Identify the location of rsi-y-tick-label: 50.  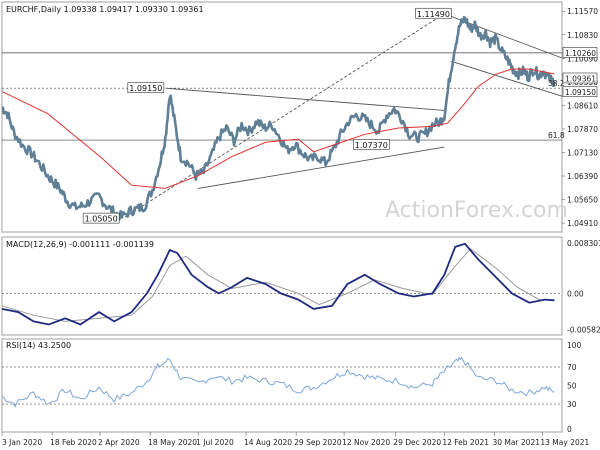
(572, 386).